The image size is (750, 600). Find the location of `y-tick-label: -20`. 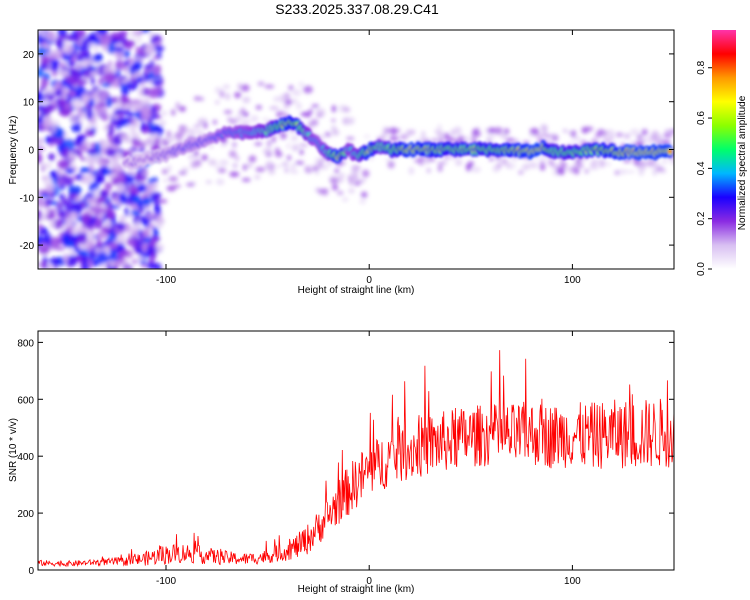

y-tick-label: -20 is located at coordinates (27, 246).